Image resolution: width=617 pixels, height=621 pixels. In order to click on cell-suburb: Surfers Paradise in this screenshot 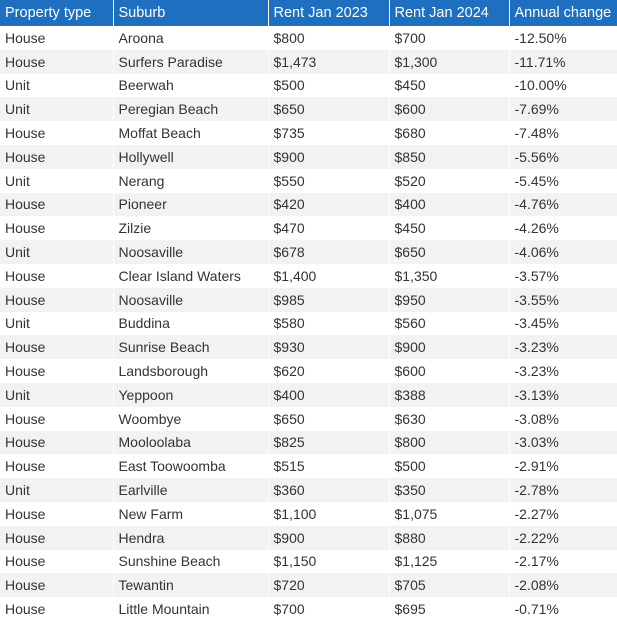, I will do `click(191, 61)`.